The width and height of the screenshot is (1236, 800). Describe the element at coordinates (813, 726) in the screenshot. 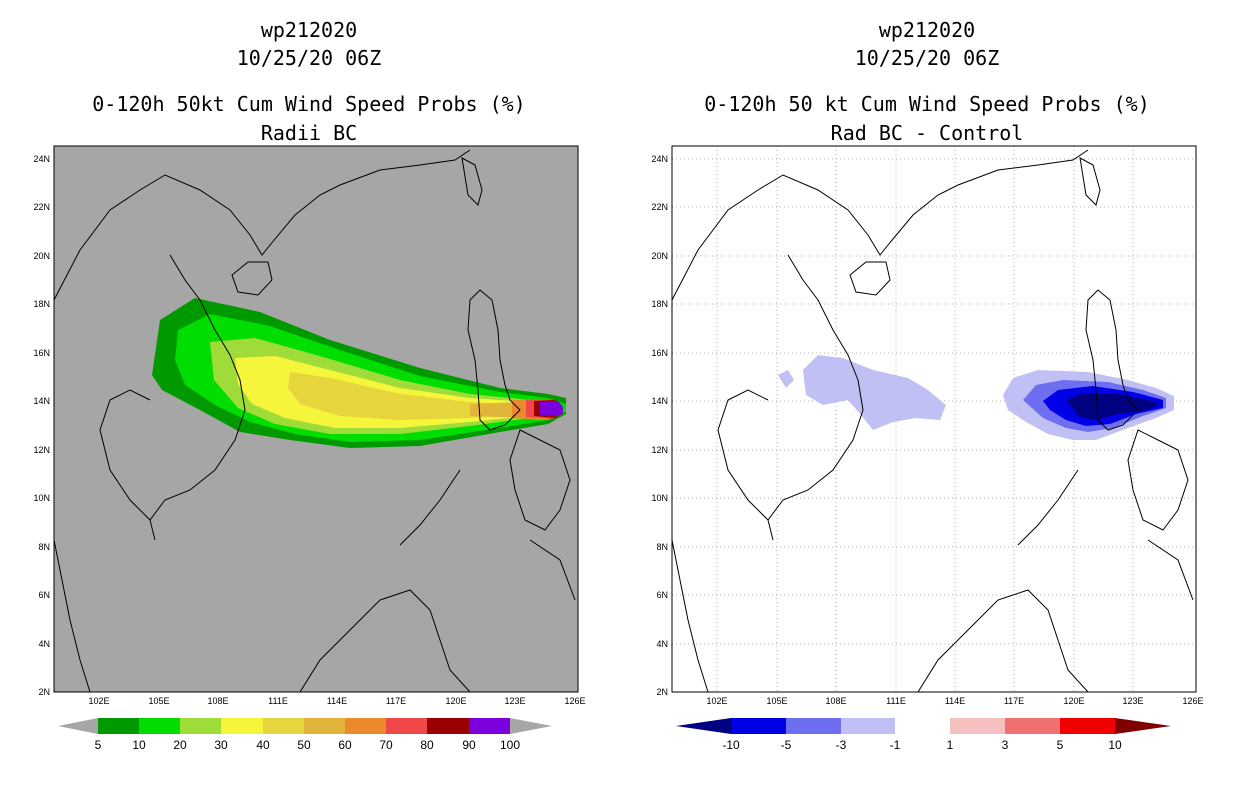

I see `right-cb-neg5` at that location.